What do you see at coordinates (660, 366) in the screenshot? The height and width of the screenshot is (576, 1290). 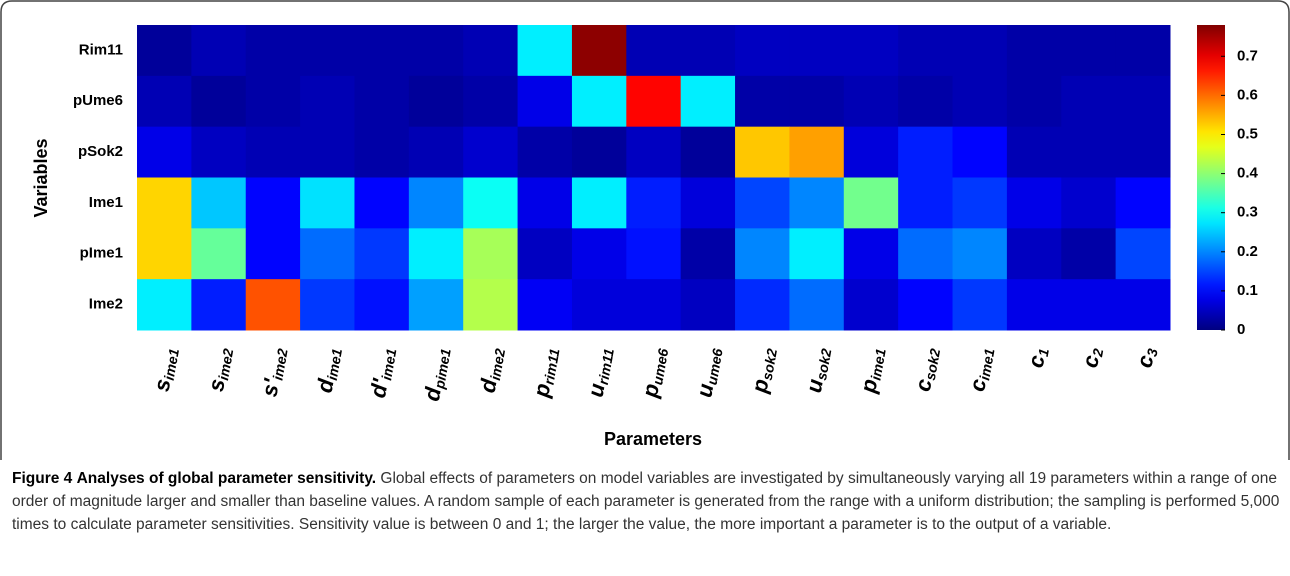 I see `x-tick-label-sub: ume6` at bounding box center [660, 366].